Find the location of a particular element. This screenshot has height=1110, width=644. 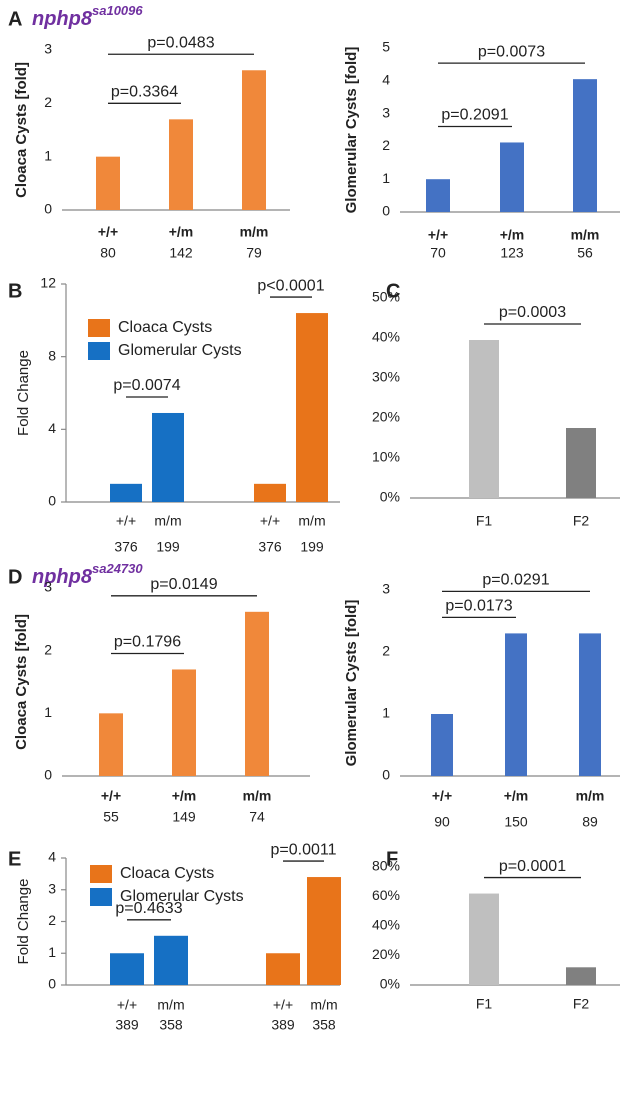

panel-letter: D is located at coordinates (15, 577).